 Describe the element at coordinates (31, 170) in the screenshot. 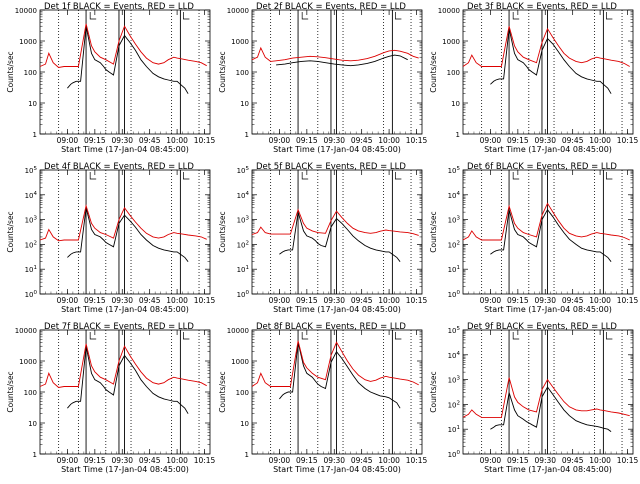

I see `y-tick-label: 10⁵` at that location.